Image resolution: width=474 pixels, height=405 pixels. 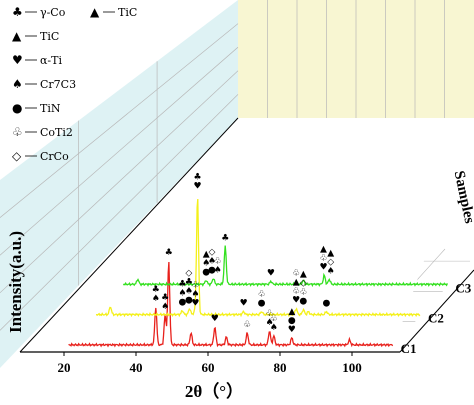 I want to click on y-axis-title: Intensity(a.u.), so click(x=15, y=282).